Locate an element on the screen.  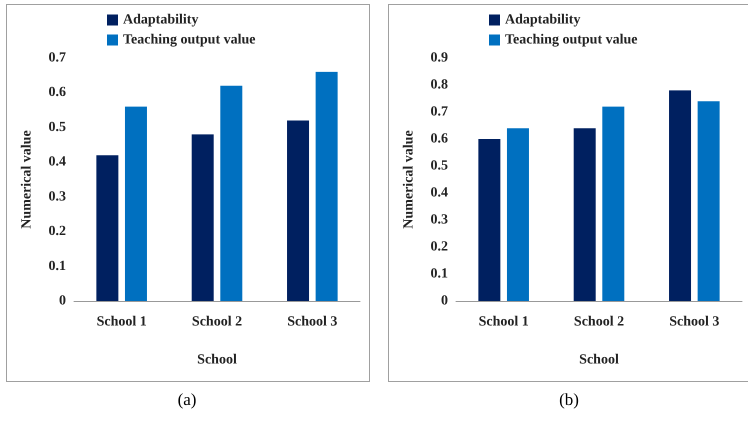
y-tick-label: 0.9 is located at coordinates (439, 58).